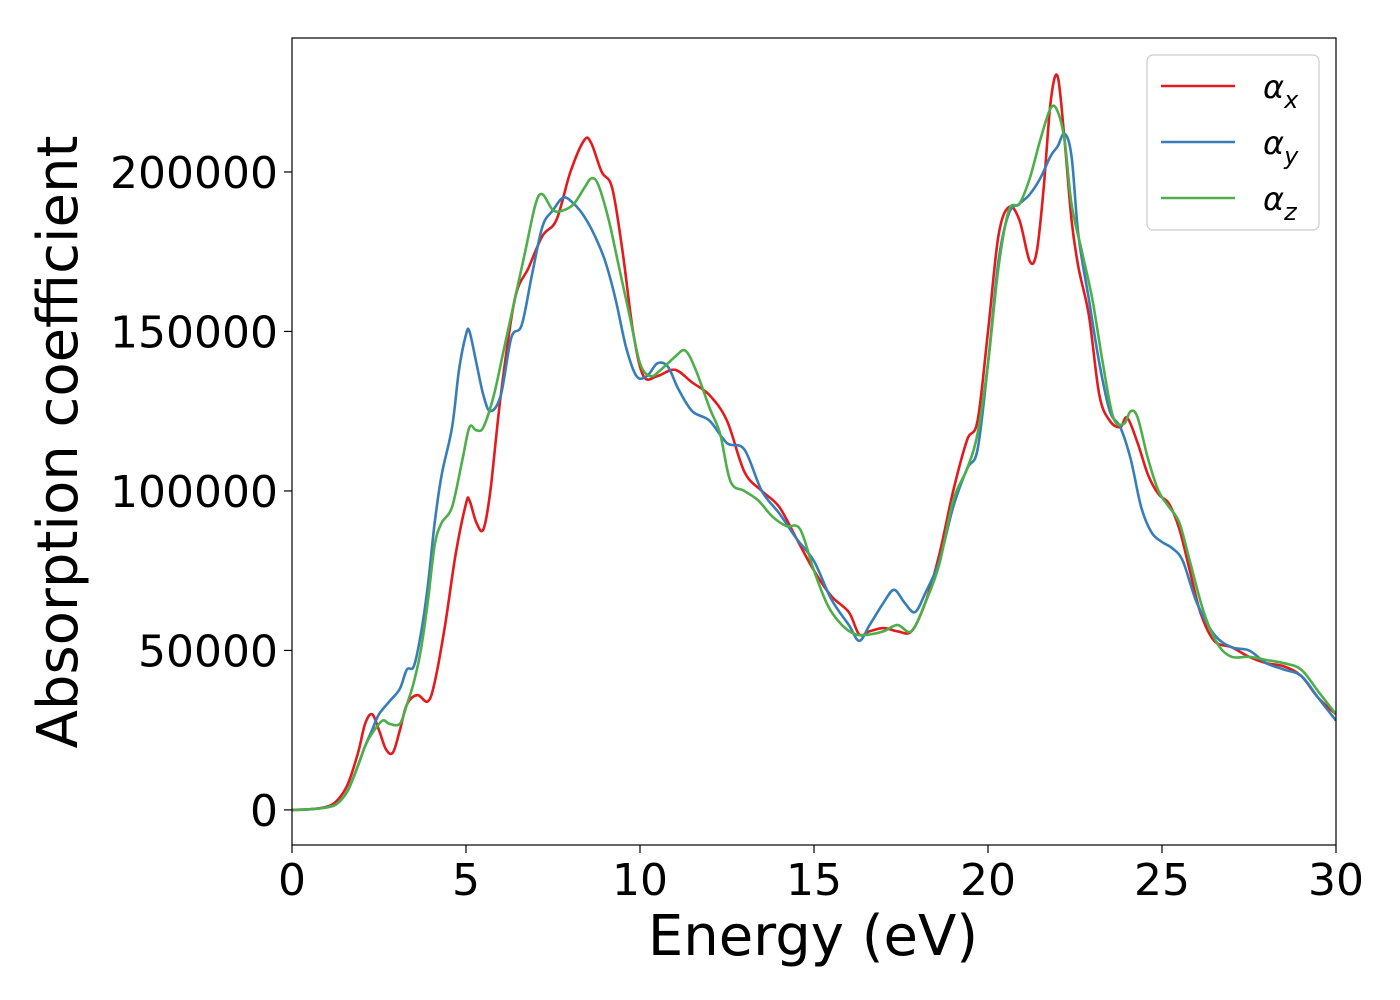 Image resolution: width=1400 pixels, height=1000 pixels. I want to click on x-axis-ticks: 0 5 10 15 20 25 30, so click(821, 875).